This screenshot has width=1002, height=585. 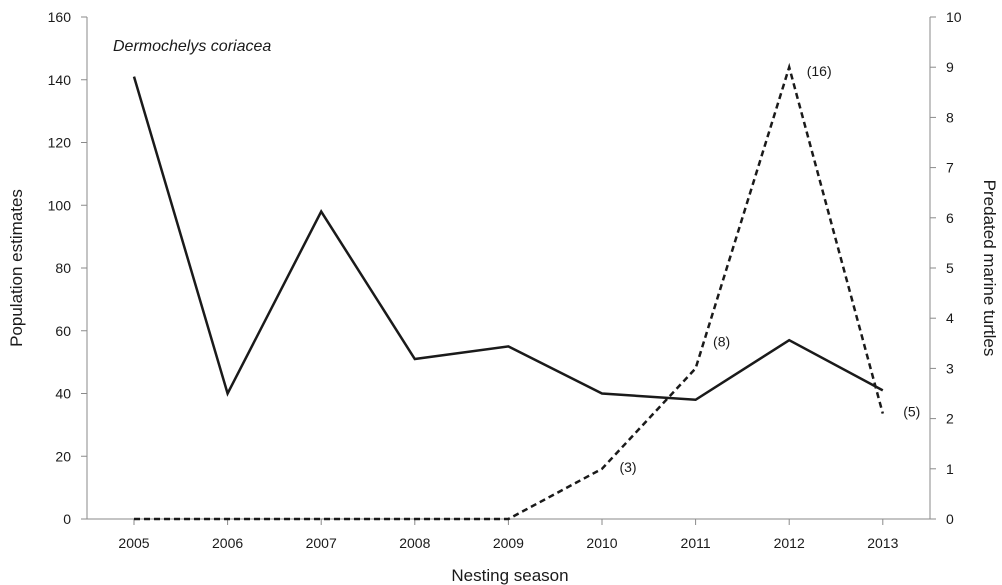 I want to click on left-y-axis-ticks: 0 20 40 60 80 100 120 140 160, so click(x=67, y=268).